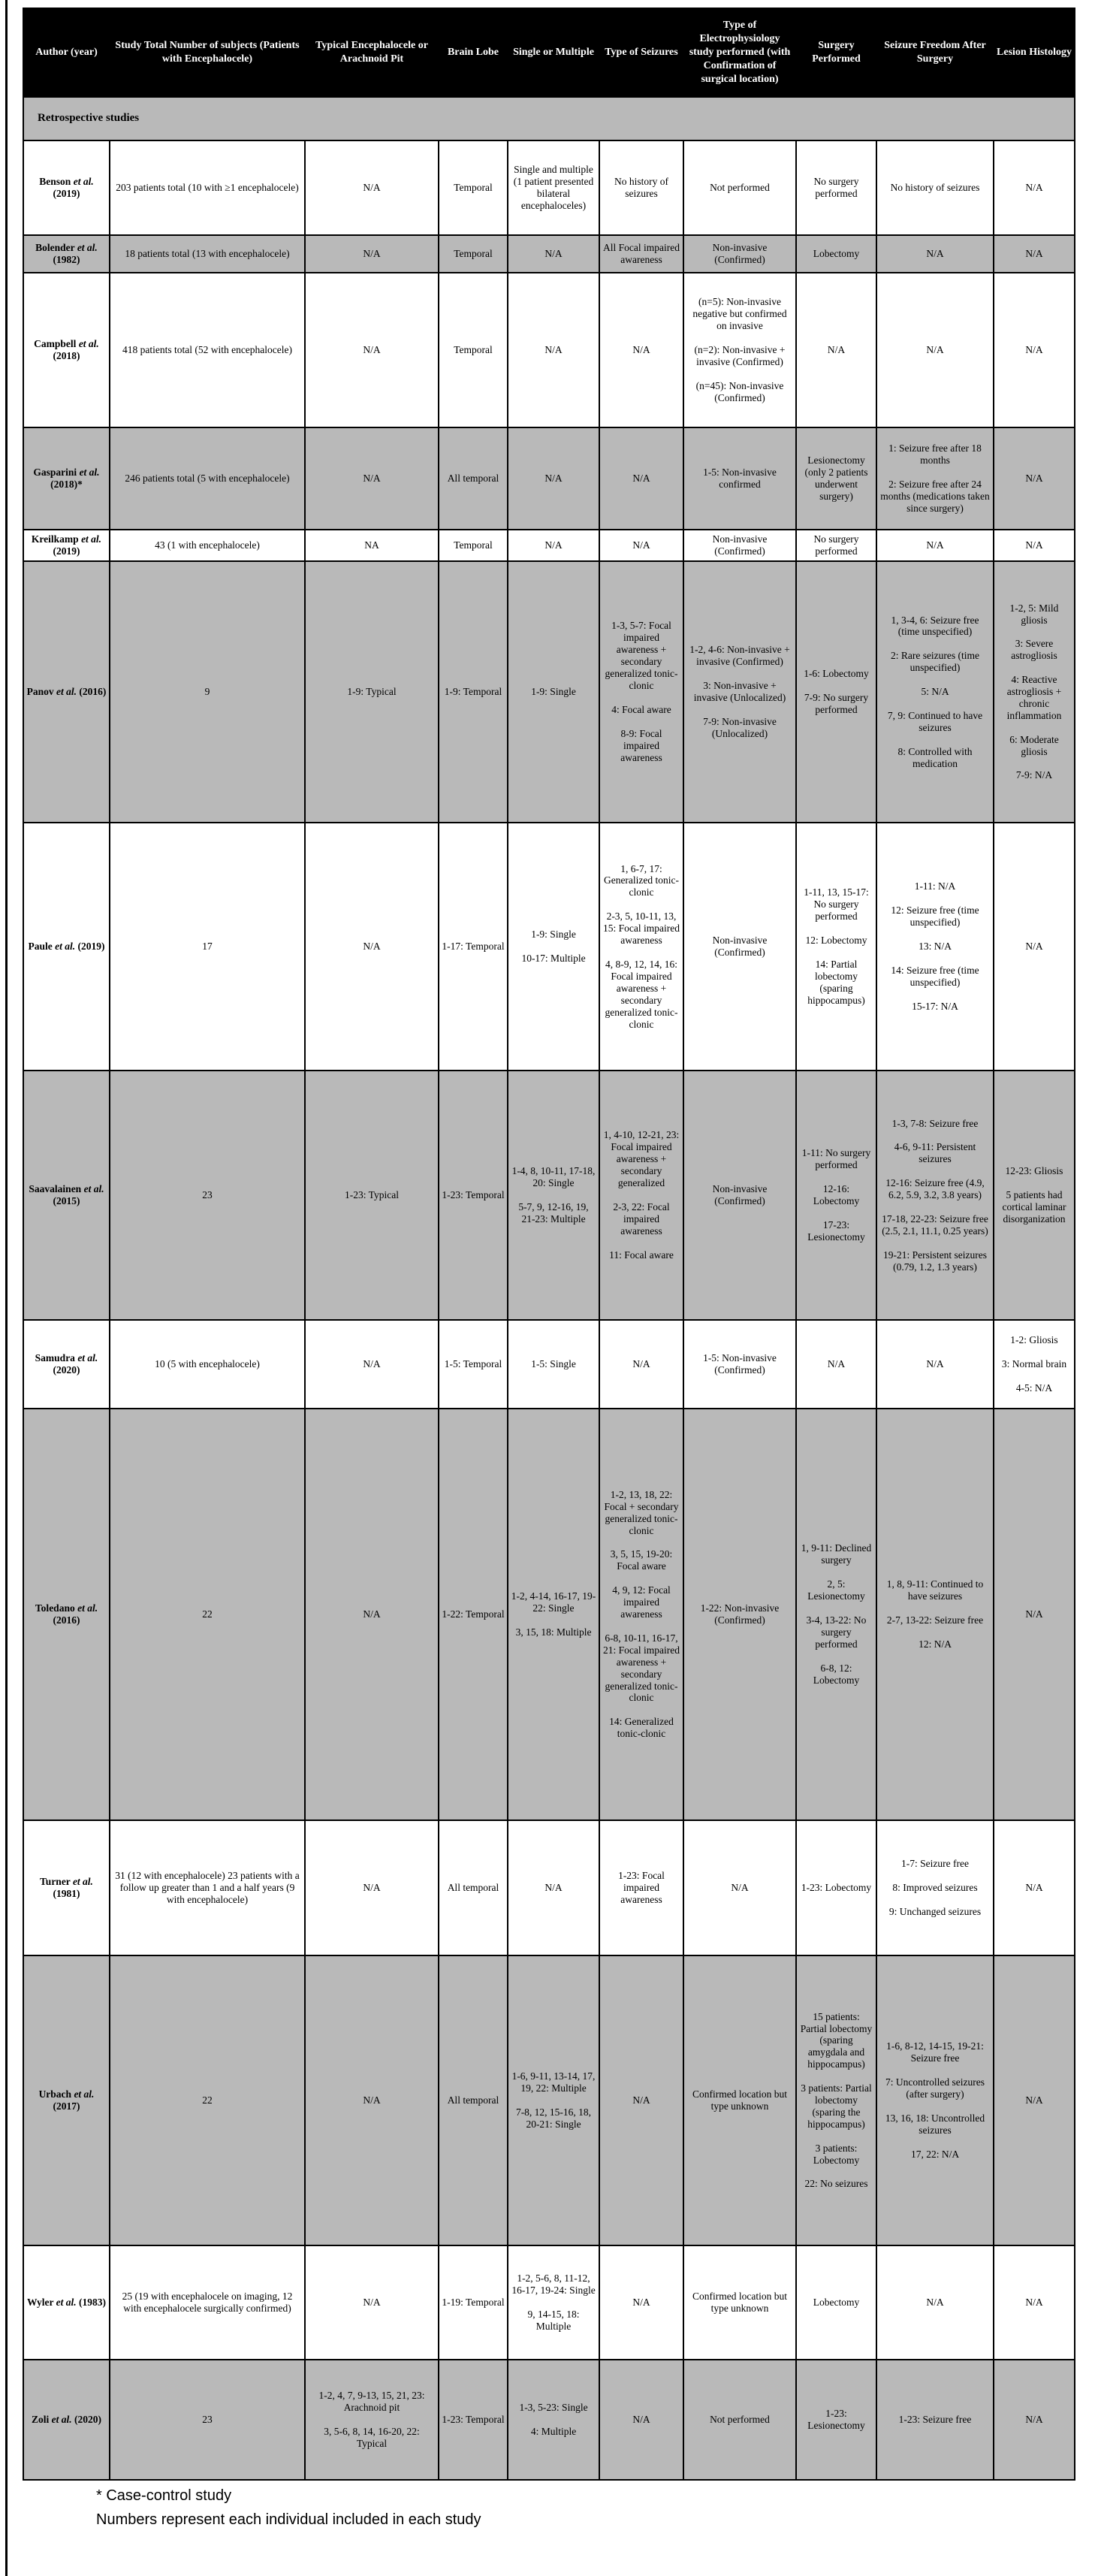 This screenshot has width=1095, height=2576. I want to click on data-cell: 1-23: Focal impaired awareness, so click(641, 1888).